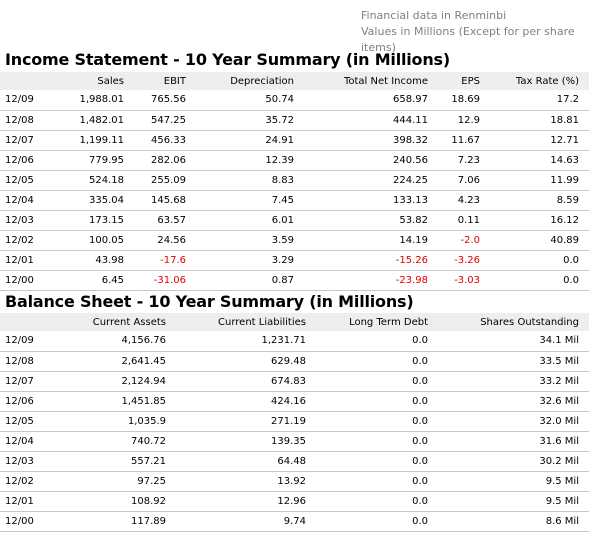 Image resolution: width=595 pixels, height=539 pixels. Describe the element at coordinates (282, 280) in the screenshot. I see `value-cell: 0.87` at that location.